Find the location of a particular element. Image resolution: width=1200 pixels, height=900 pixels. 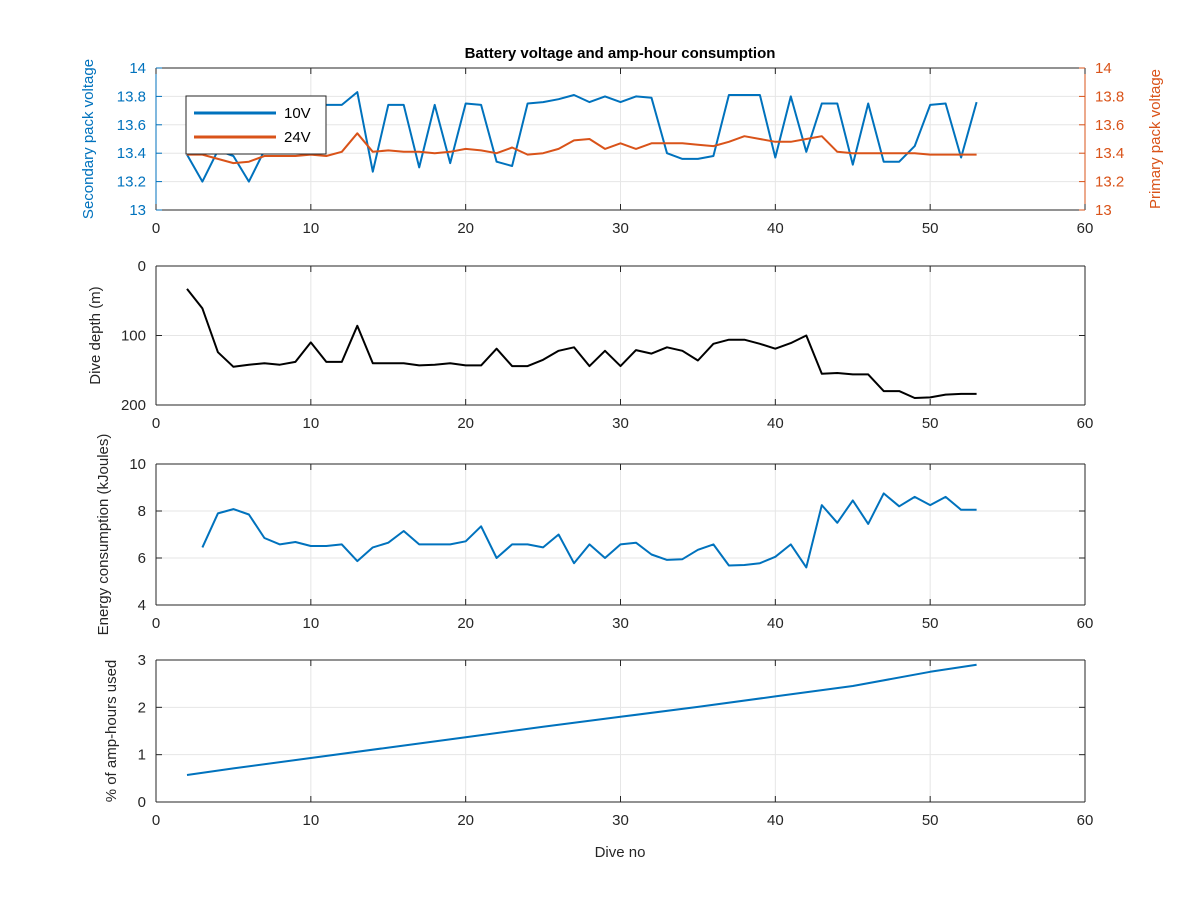

panel-3-x-tick-label: 30 is located at coordinates (620, 623).